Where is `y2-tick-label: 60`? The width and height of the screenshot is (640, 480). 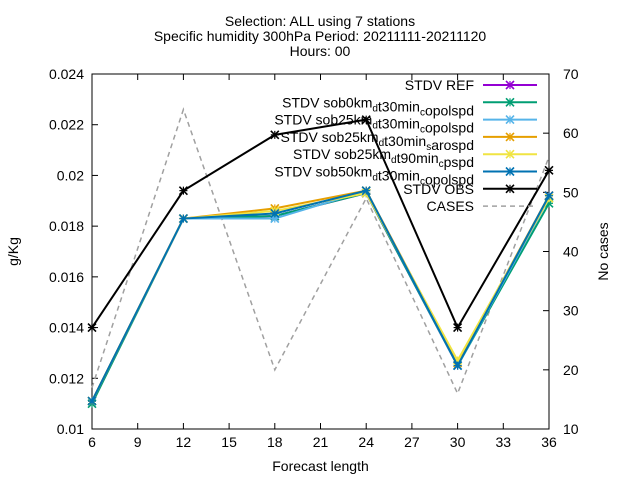 y2-tick-label: 60 is located at coordinates (571, 133).